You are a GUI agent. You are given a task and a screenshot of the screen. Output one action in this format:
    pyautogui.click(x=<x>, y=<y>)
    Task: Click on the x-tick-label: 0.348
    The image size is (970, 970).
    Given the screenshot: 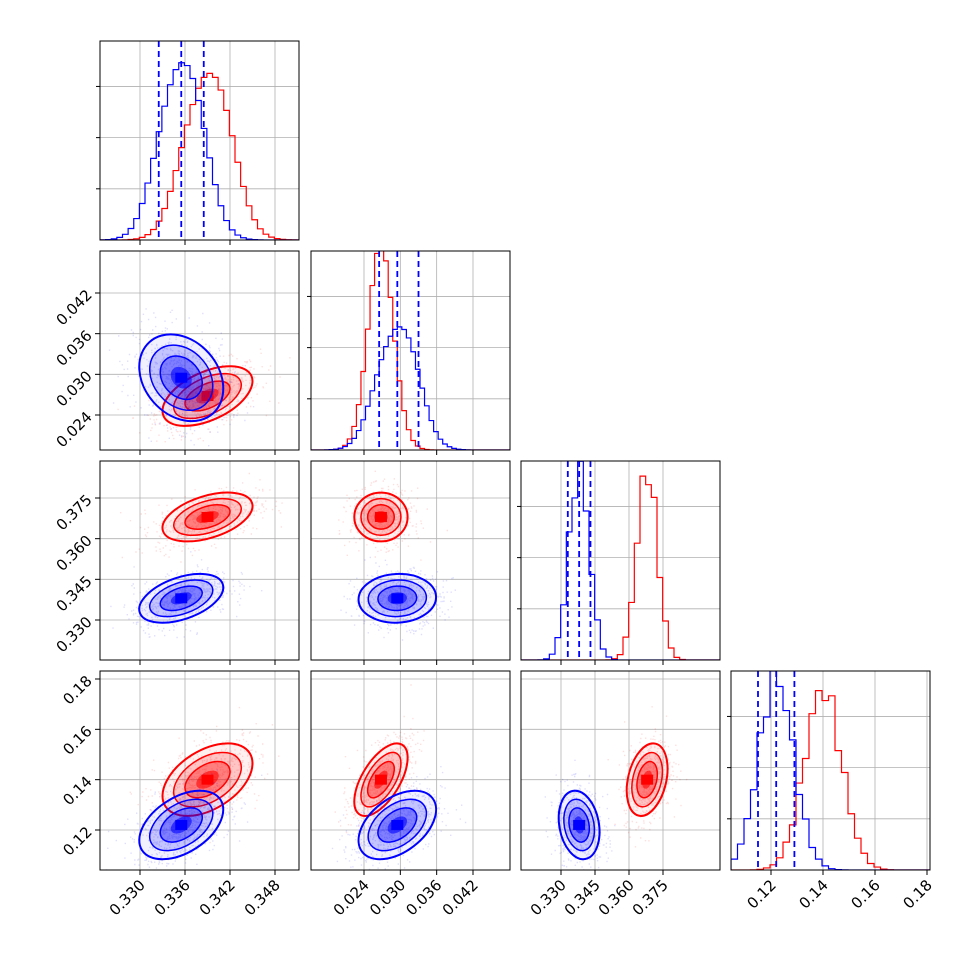 What is the action you would take?
    pyautogui.click(x=262, y=897)
    